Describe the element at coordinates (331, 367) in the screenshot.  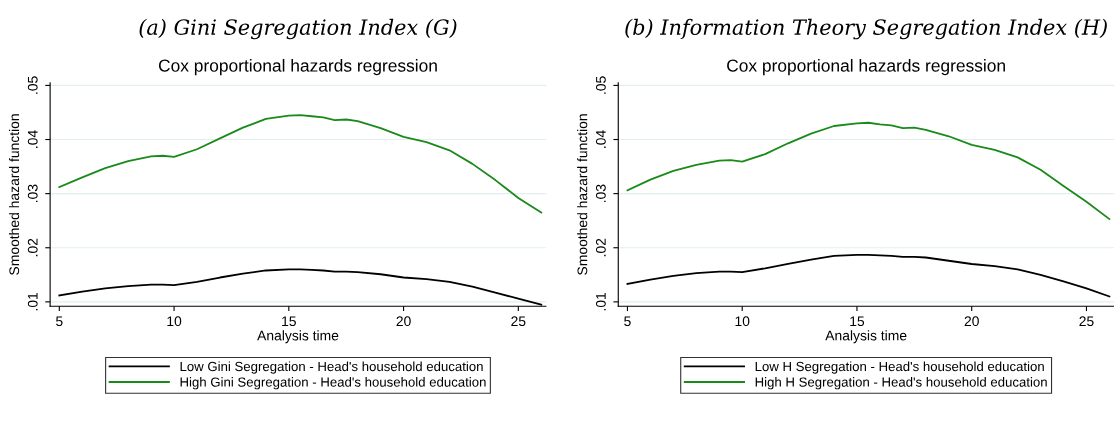
I see `legend-label: Low Gini Segregation - Head's household education` at that location.